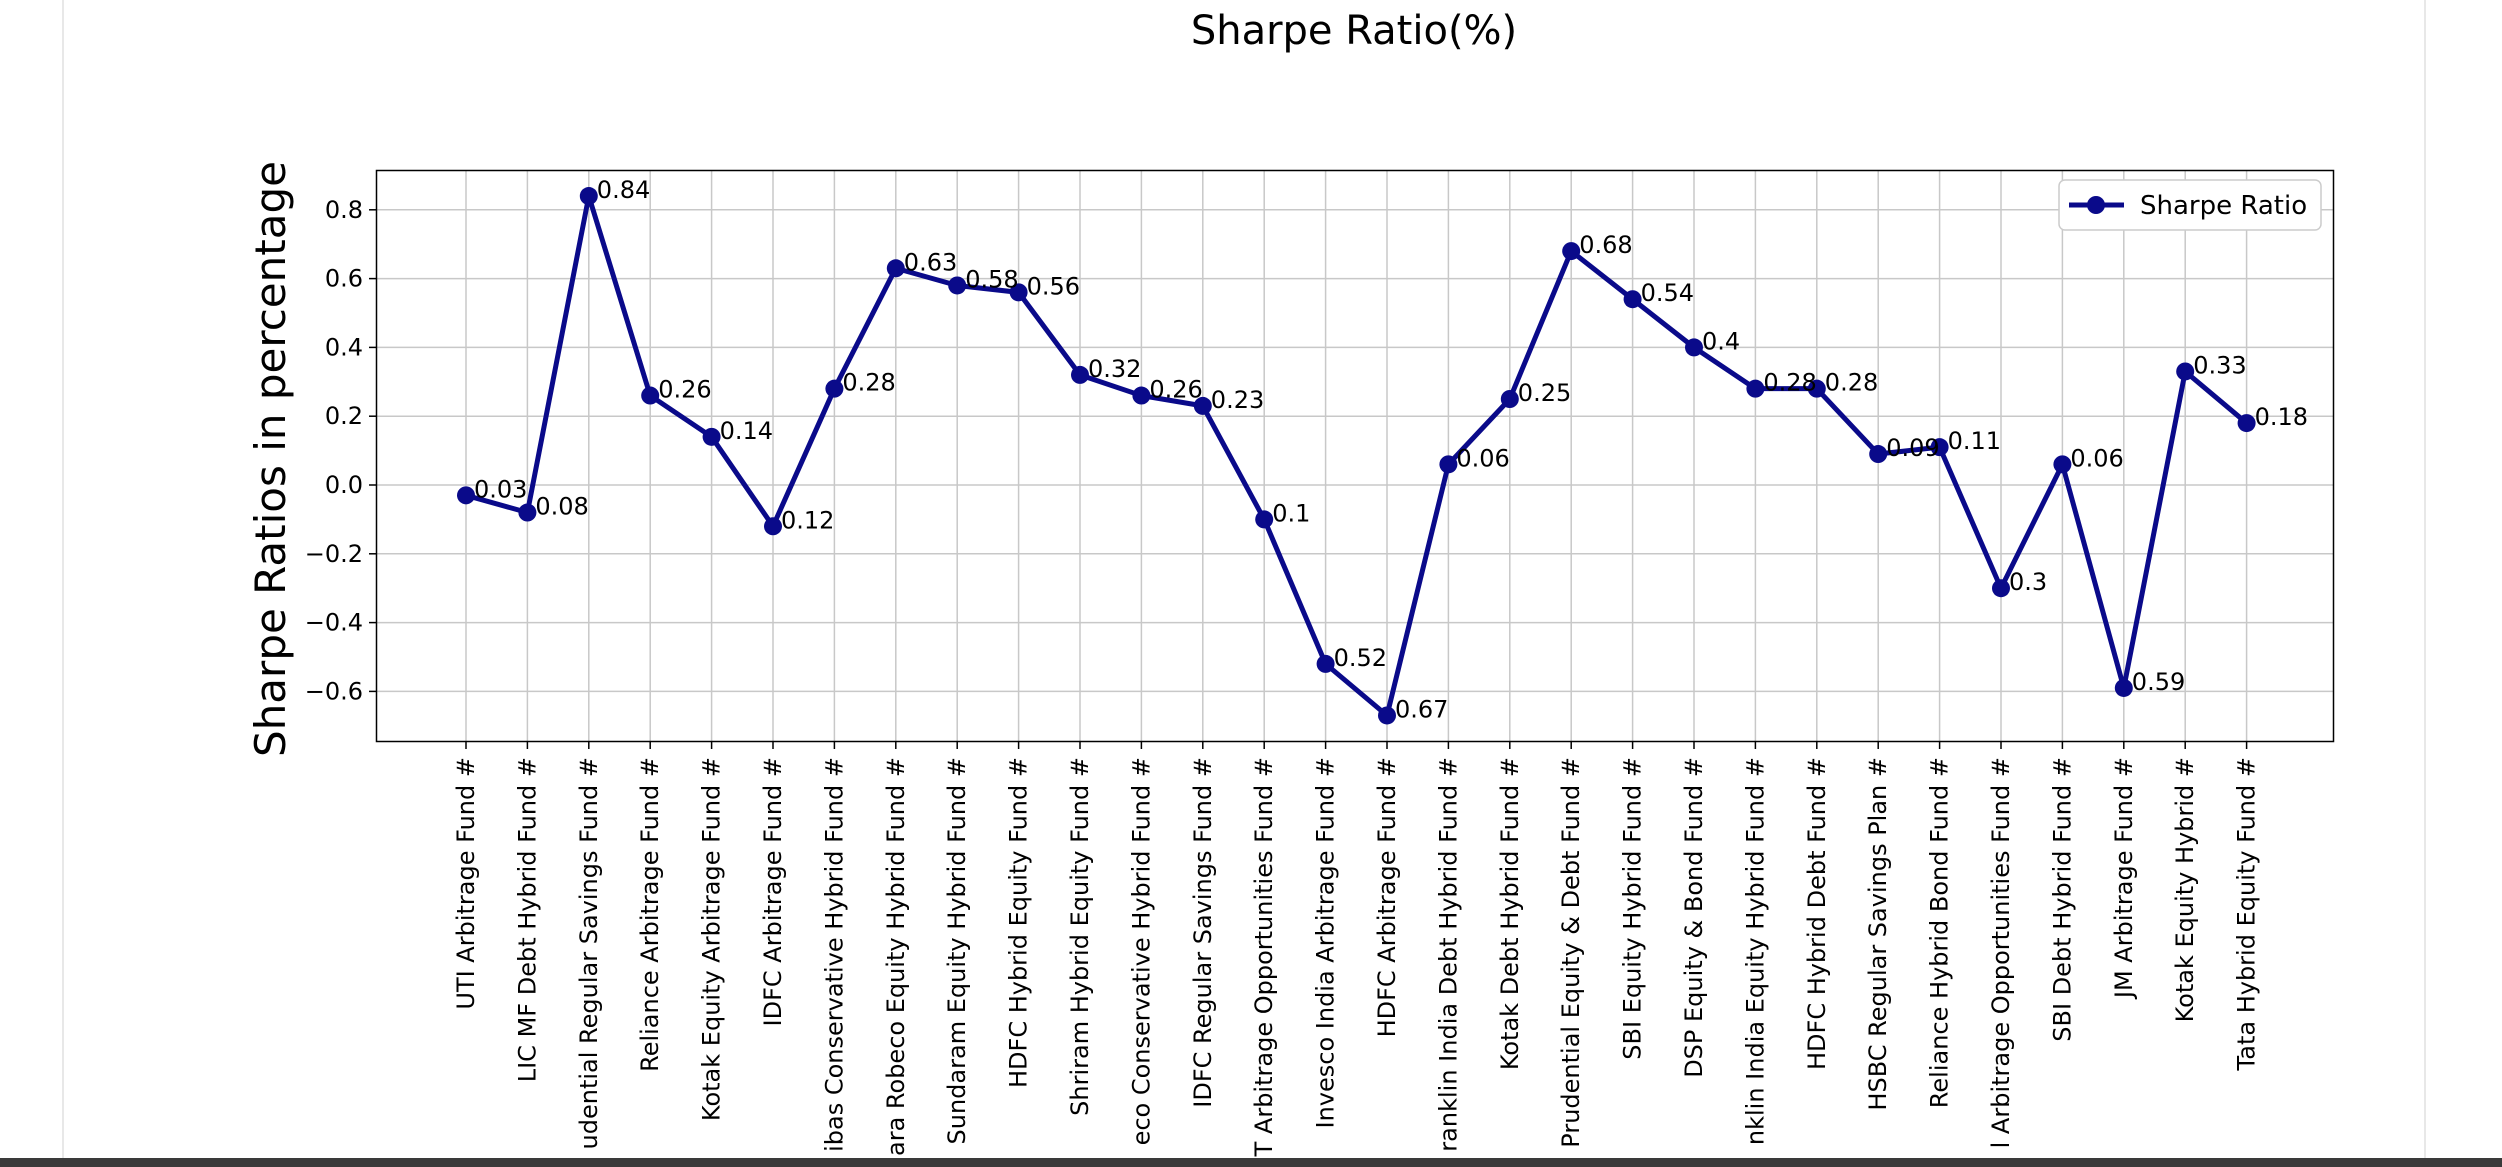  Describe the element at coordinates (1251, 1162) in the screenshot. I see `bottom-taskbar-strip` at that location.